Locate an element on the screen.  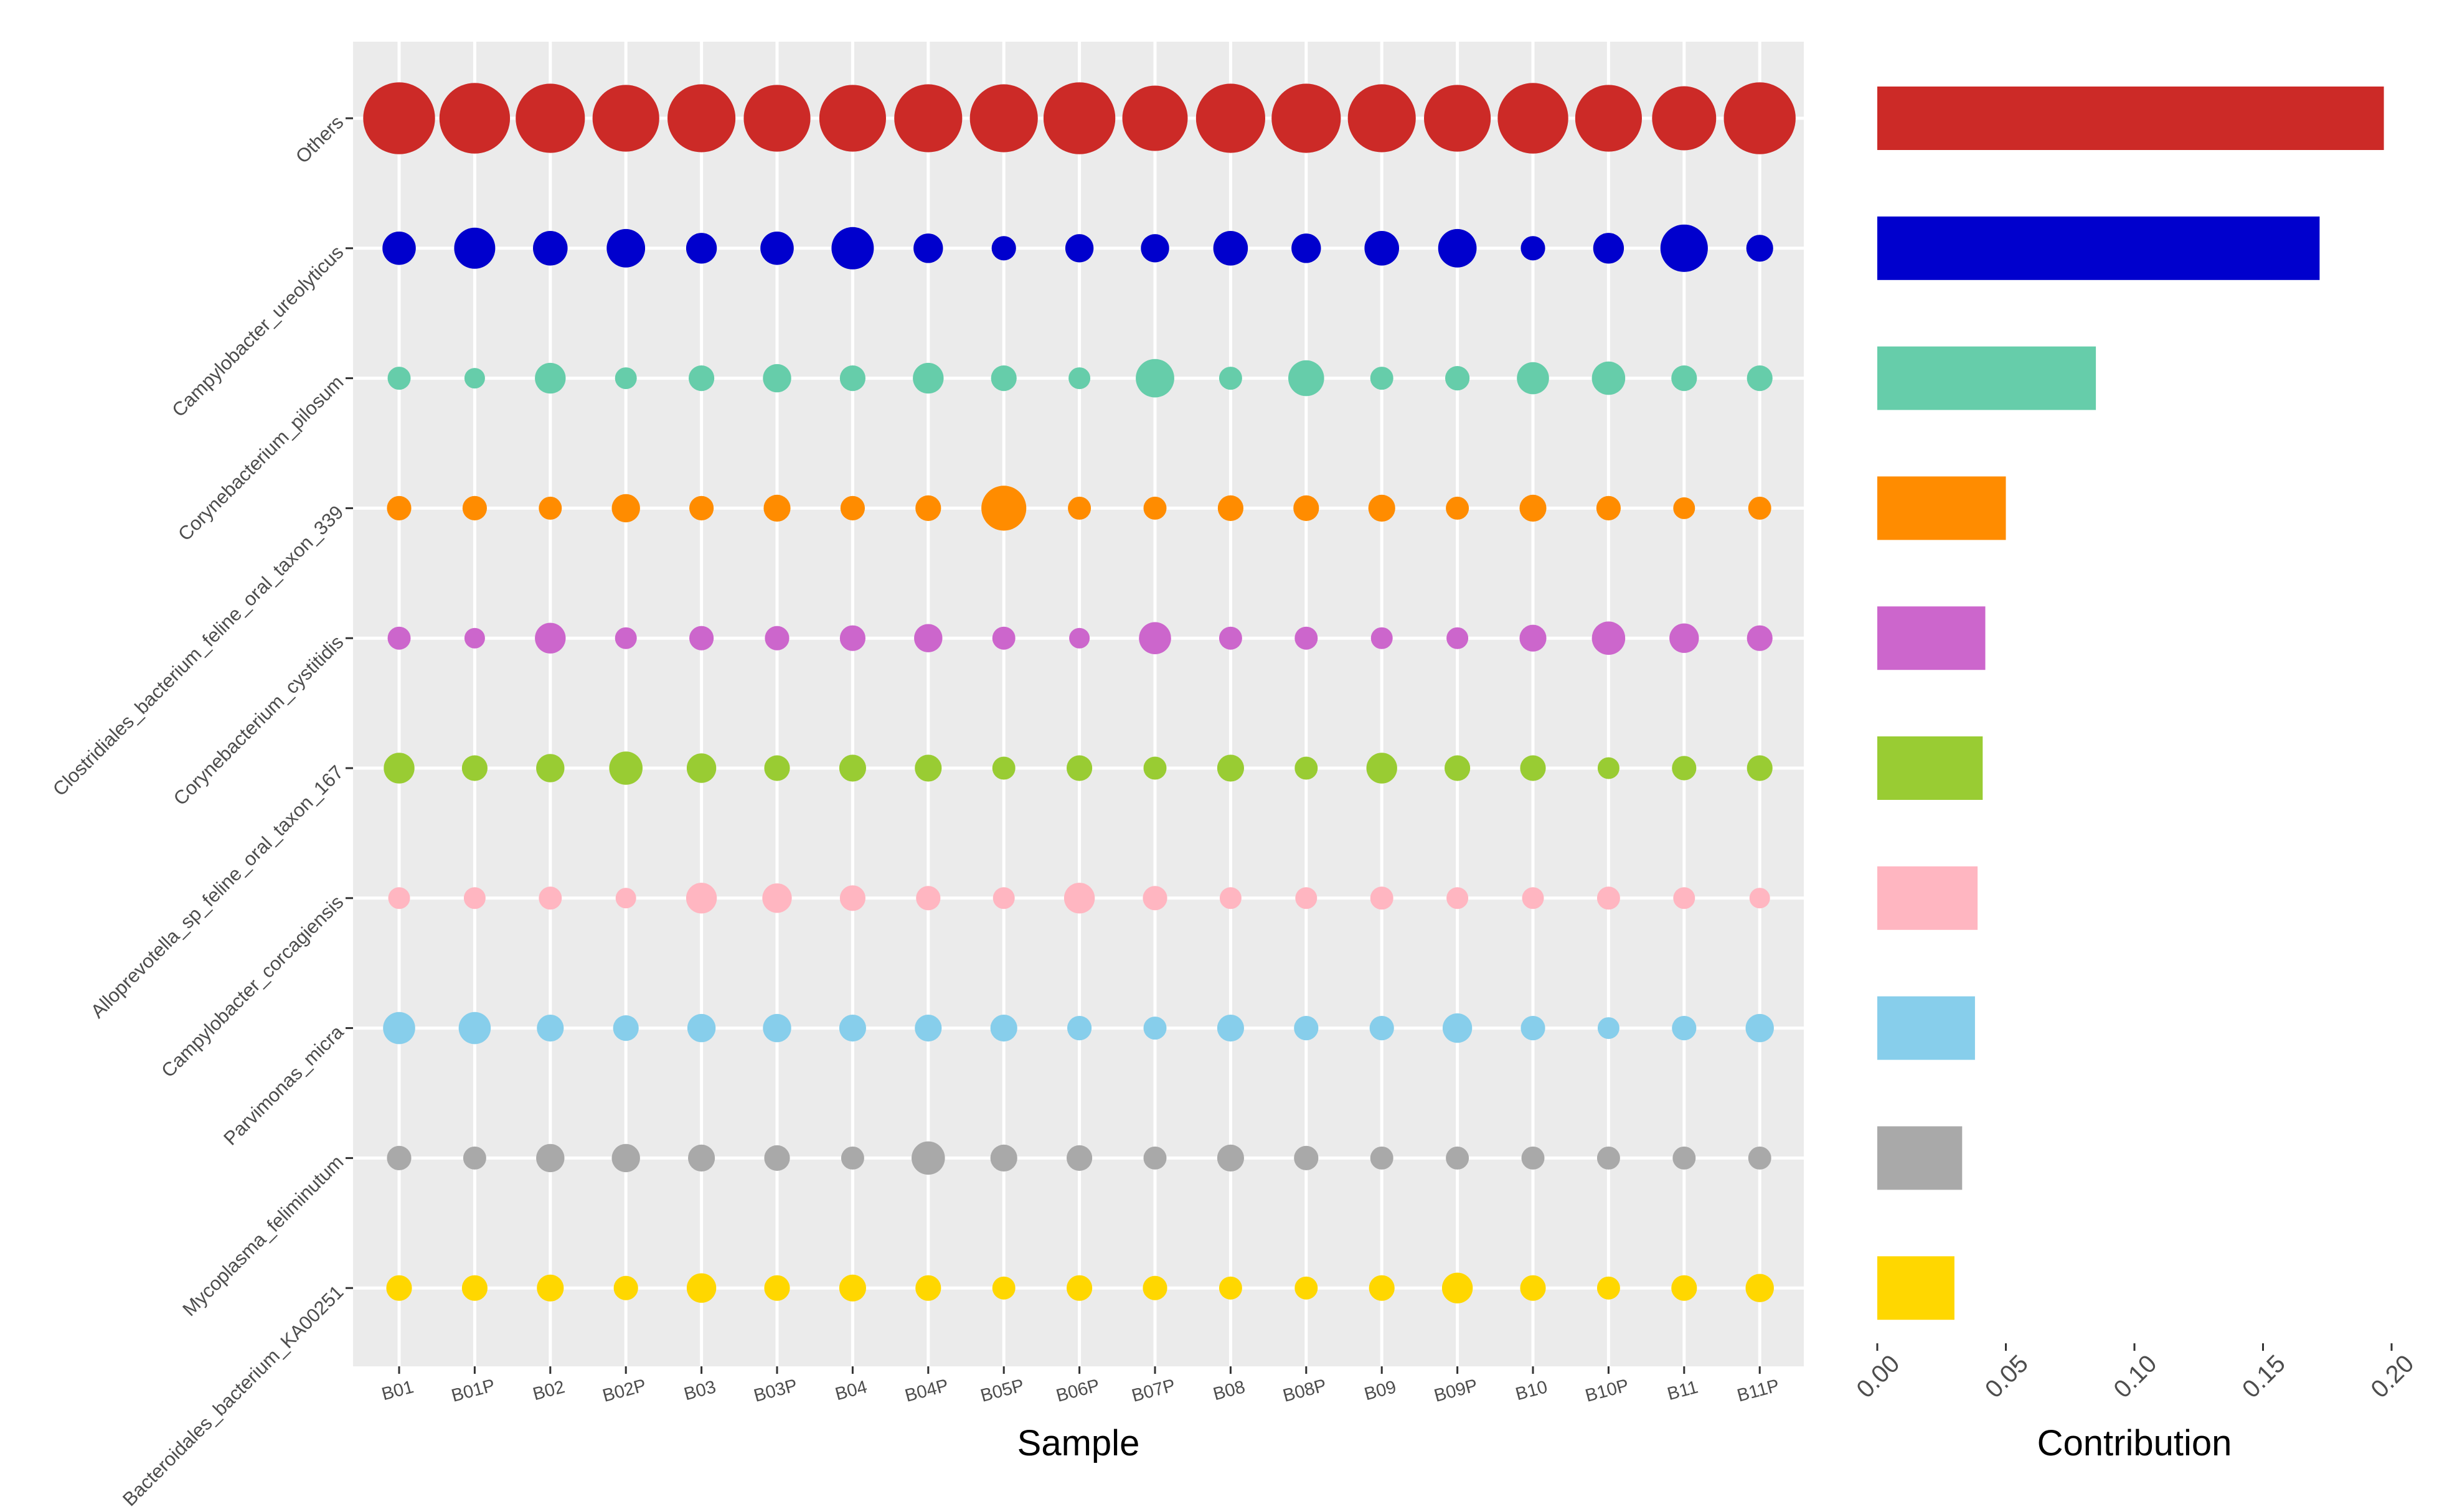
x-tick-label: B07P is located at coordinates (1153, 1391).